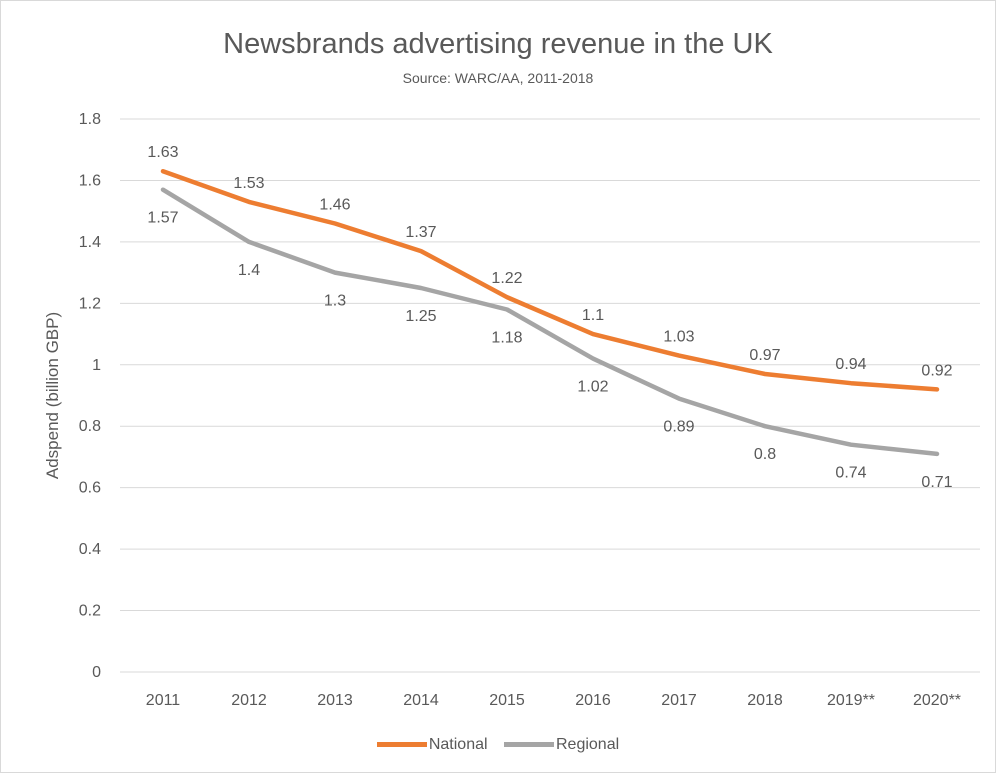 The image size is (996, 773). I want to click on legend-swatch-national, so click(401, 744).